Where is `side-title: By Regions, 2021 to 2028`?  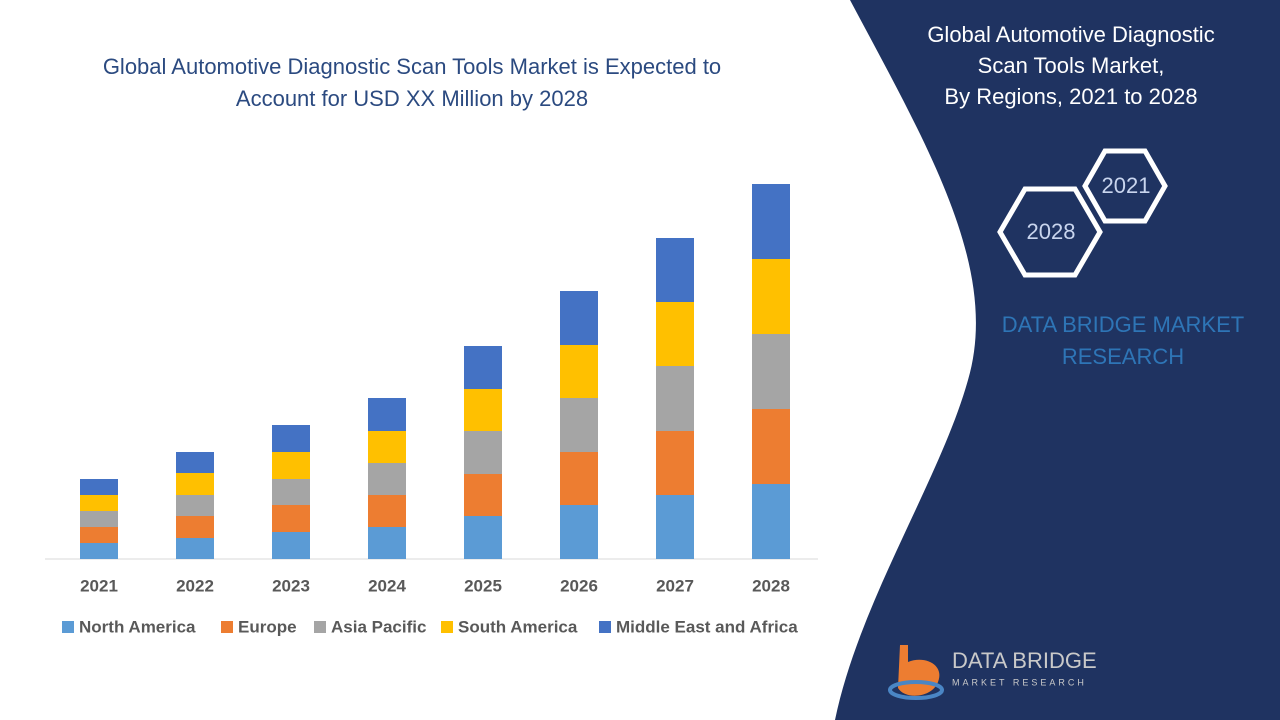 side-title: By Regions, 2021 to 2028 is located at coordinates (1070, 96).